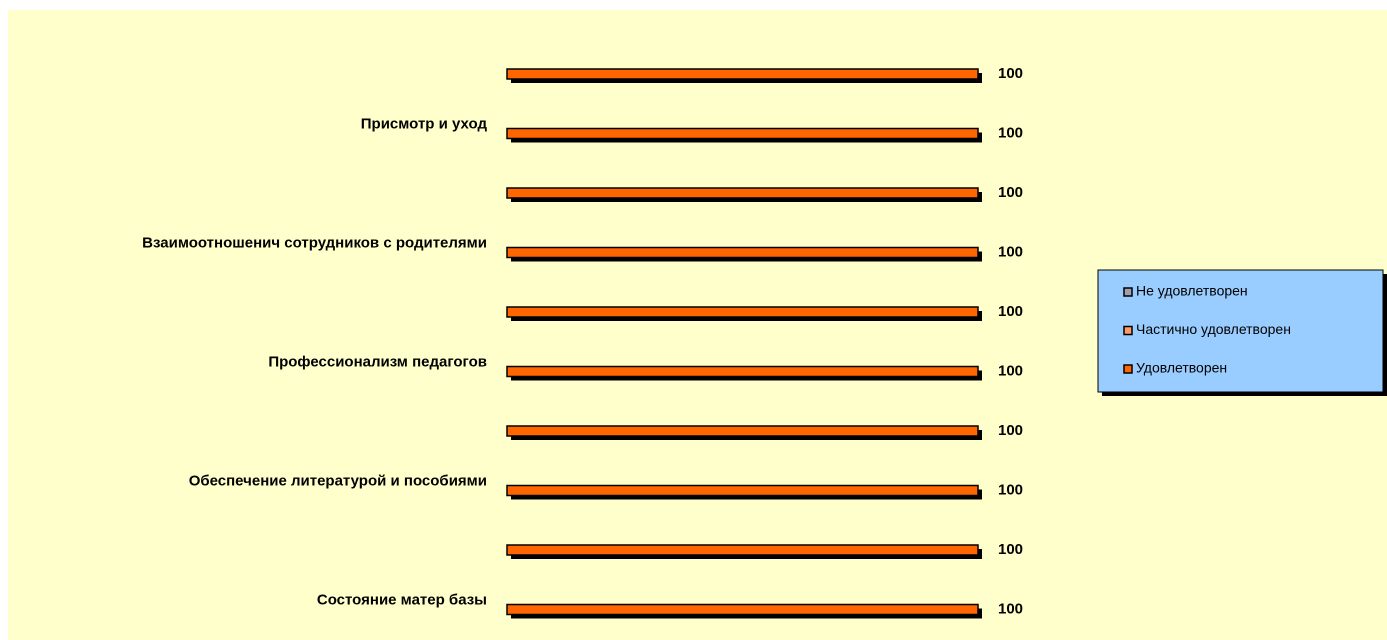 This screenshot has height=640, width=1387. Describe the element at coordinates (1213, 329) in the screenshot. I see `legend-label: Частично удовлетворен` at that location.